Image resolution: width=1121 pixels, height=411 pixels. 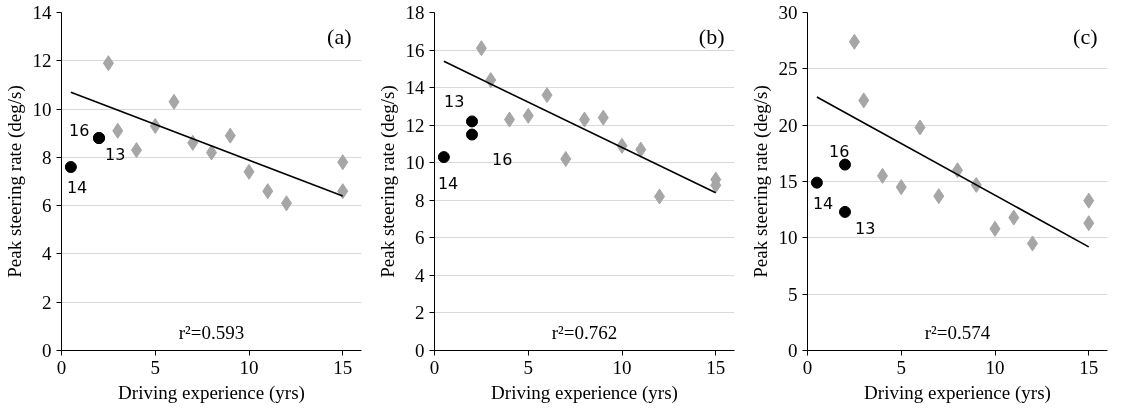 What do you see at coordinates (415, 12) in the screenshot?
I see `y-tick-label: 18` at bounding box center [415, 12].